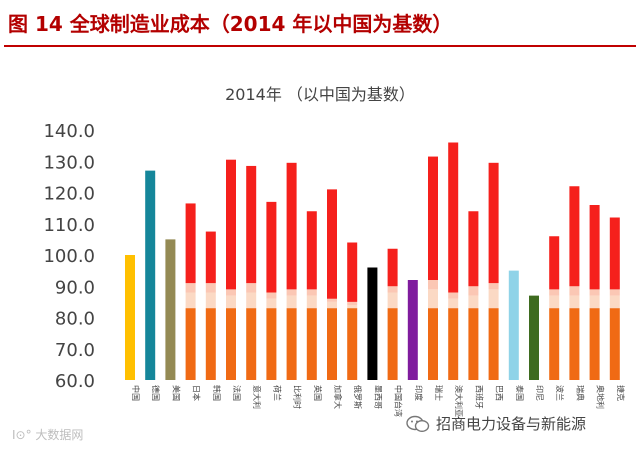 The image size is (640, 452). Describe the element at coordinates (511, 424) in the screenshot. I see `watermark-right-text: 招商电力设备与新能源` at that location.